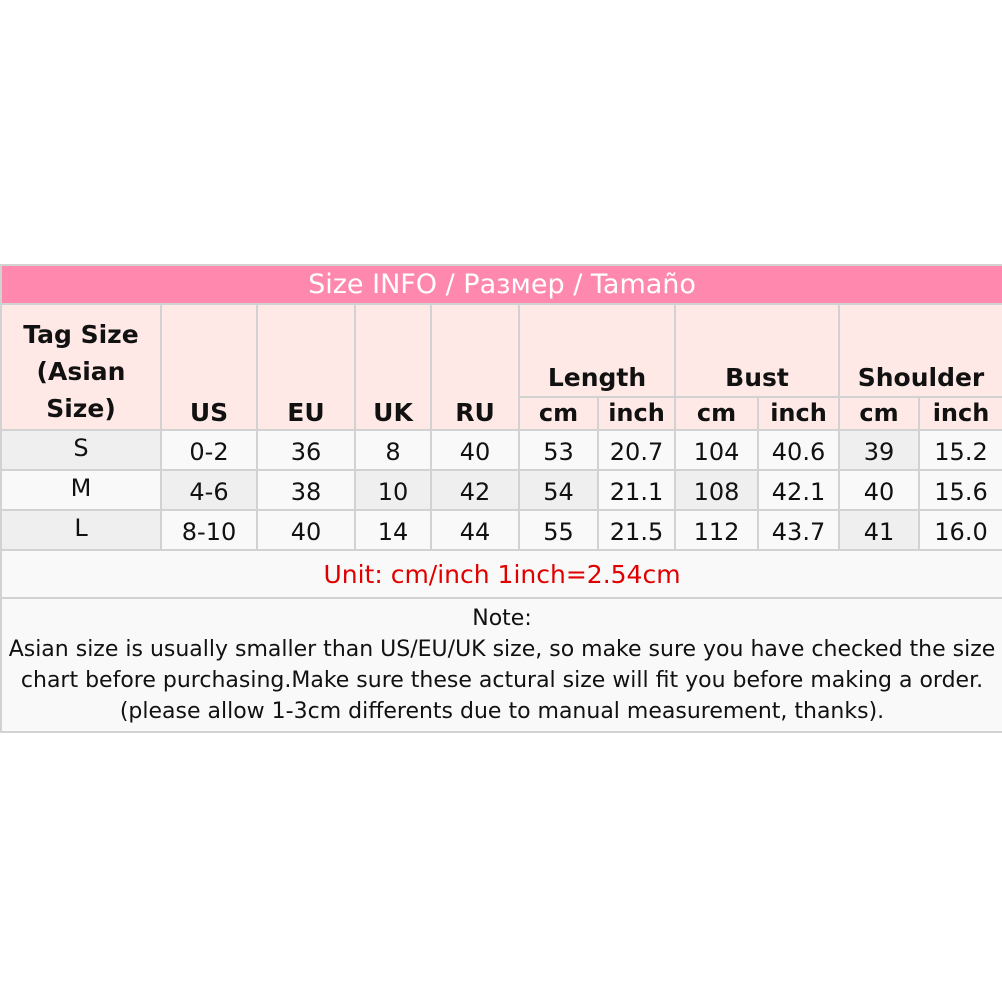 This screenshot has width=1002, height=1002. I want to click on cell-bust-cm: 104, so click(716, 450).